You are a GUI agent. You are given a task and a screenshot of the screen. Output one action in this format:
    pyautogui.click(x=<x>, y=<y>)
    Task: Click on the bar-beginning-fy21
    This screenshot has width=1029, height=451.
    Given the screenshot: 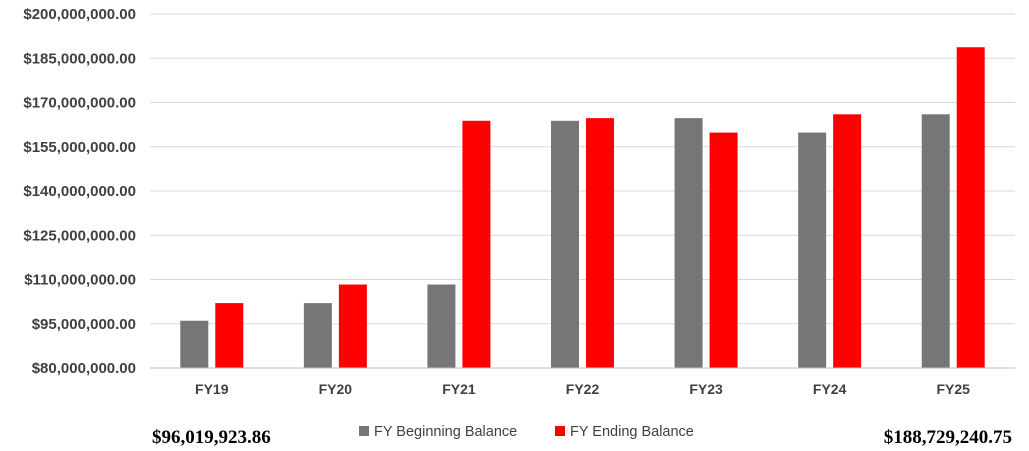 What is the action you would take?
    pyautogui.click(x=441, y=326)
    